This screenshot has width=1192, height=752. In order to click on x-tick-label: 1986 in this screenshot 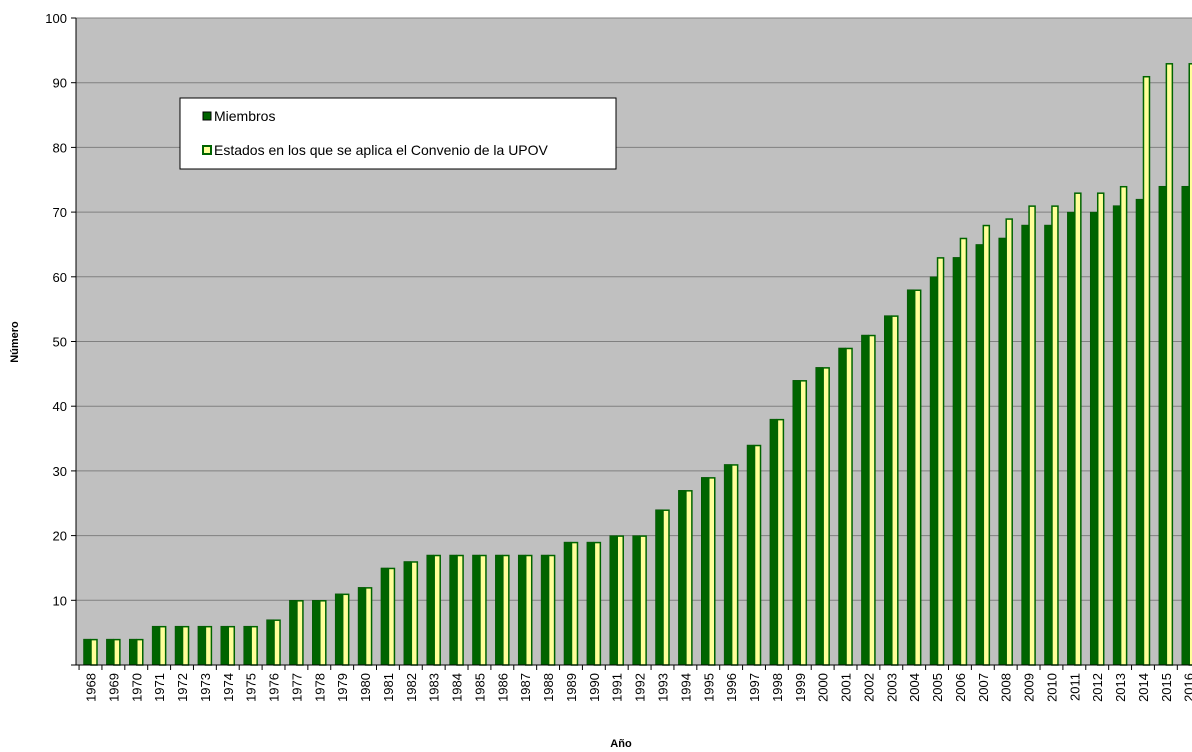, I will do `click(502, 687)`.